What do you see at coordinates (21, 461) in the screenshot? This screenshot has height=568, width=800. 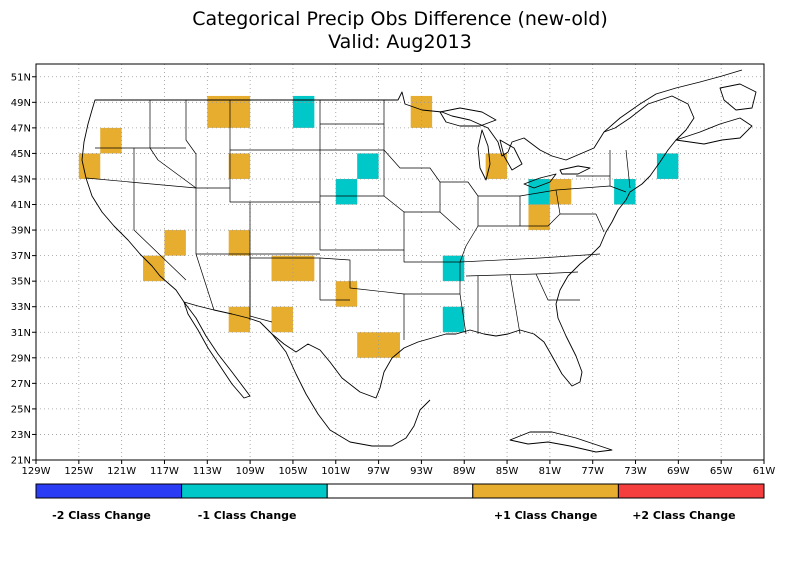 I see `lat-tick-label: 21N` at bounding box center [21, 461].